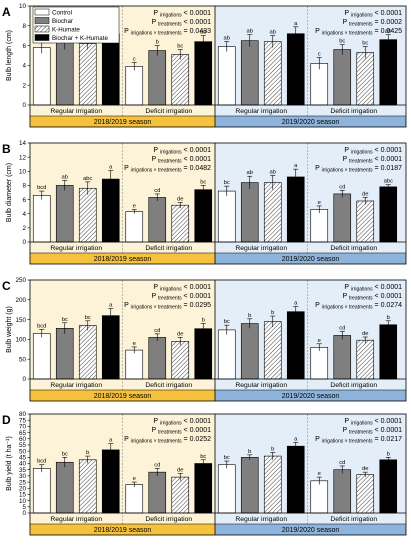  What do you see at coordinates (168, 519) in the screenshot?
I see `irrigation-label: Deficit irrigation` at bounding box center [168, 519].